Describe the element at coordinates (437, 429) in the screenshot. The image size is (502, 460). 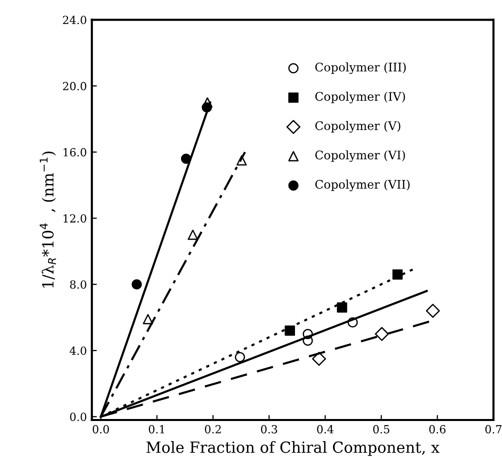
I see `x-tick-label: 0.6` at that location.